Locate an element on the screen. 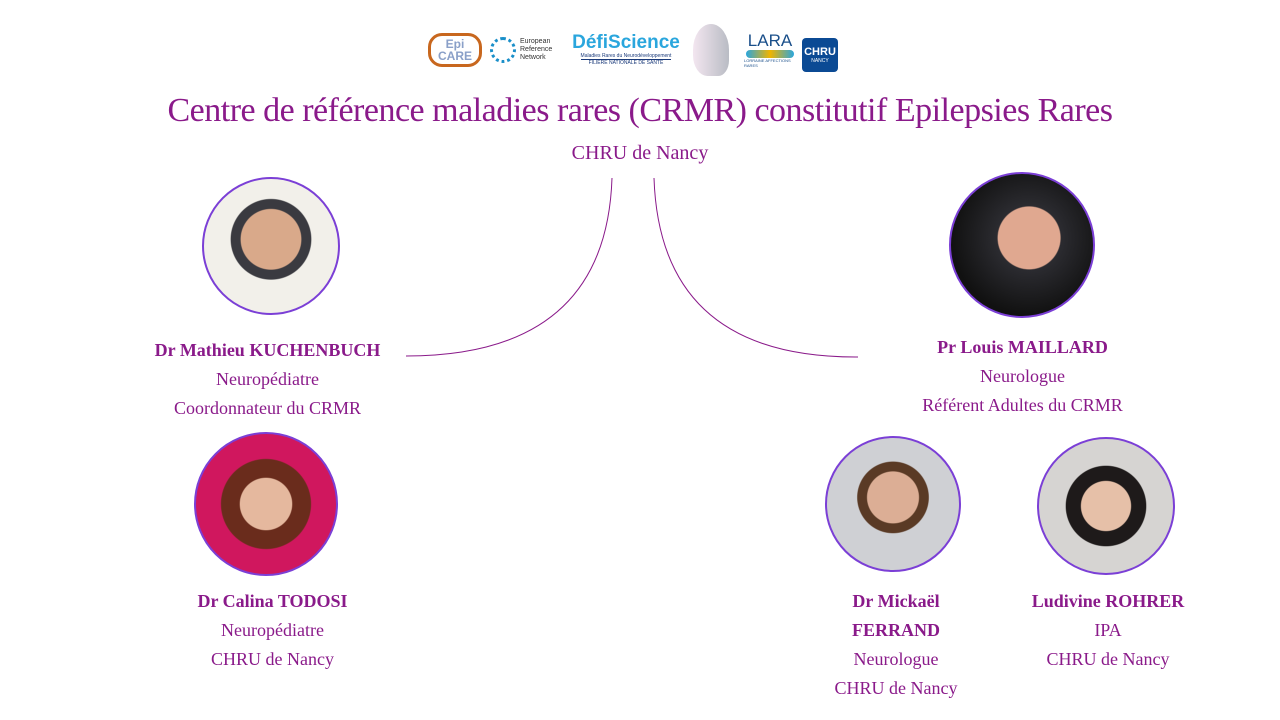 This screenshot has height=720, width=1280. chru-logo: CHRU NANCY is located at coordinates (820, 55).